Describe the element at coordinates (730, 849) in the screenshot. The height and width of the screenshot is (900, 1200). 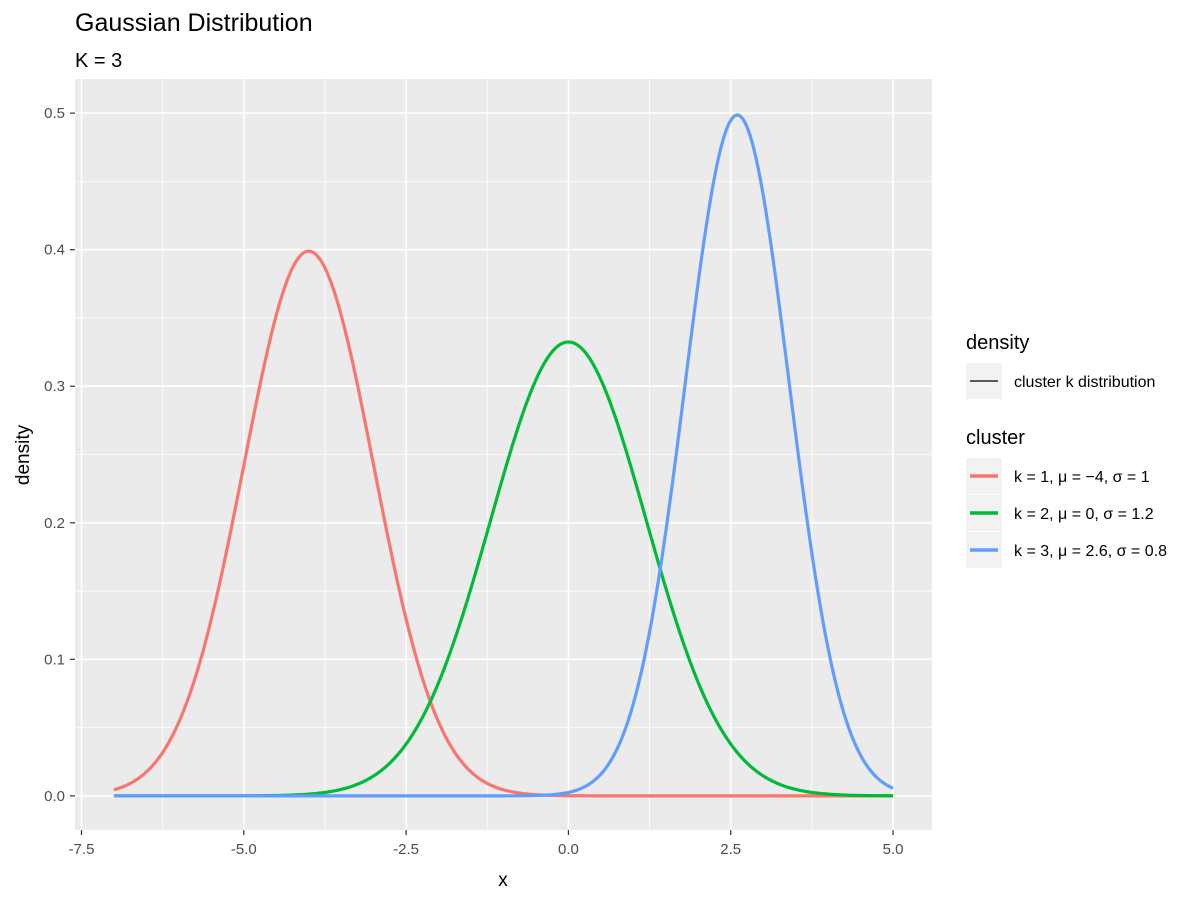
I see `x-tick-label: 2.5` at that location.